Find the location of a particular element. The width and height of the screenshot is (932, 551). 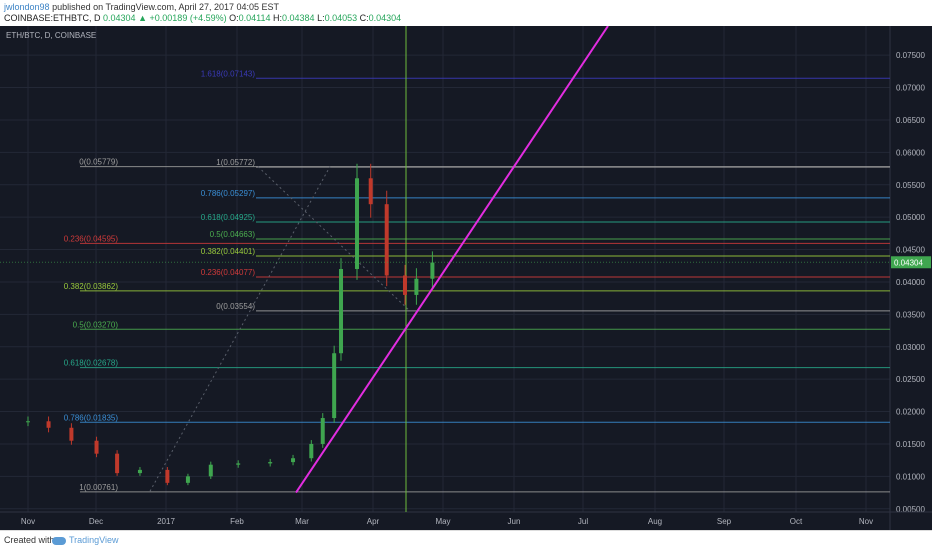

y-tick-label: 0.06000 is located at coordinates (910, 152).